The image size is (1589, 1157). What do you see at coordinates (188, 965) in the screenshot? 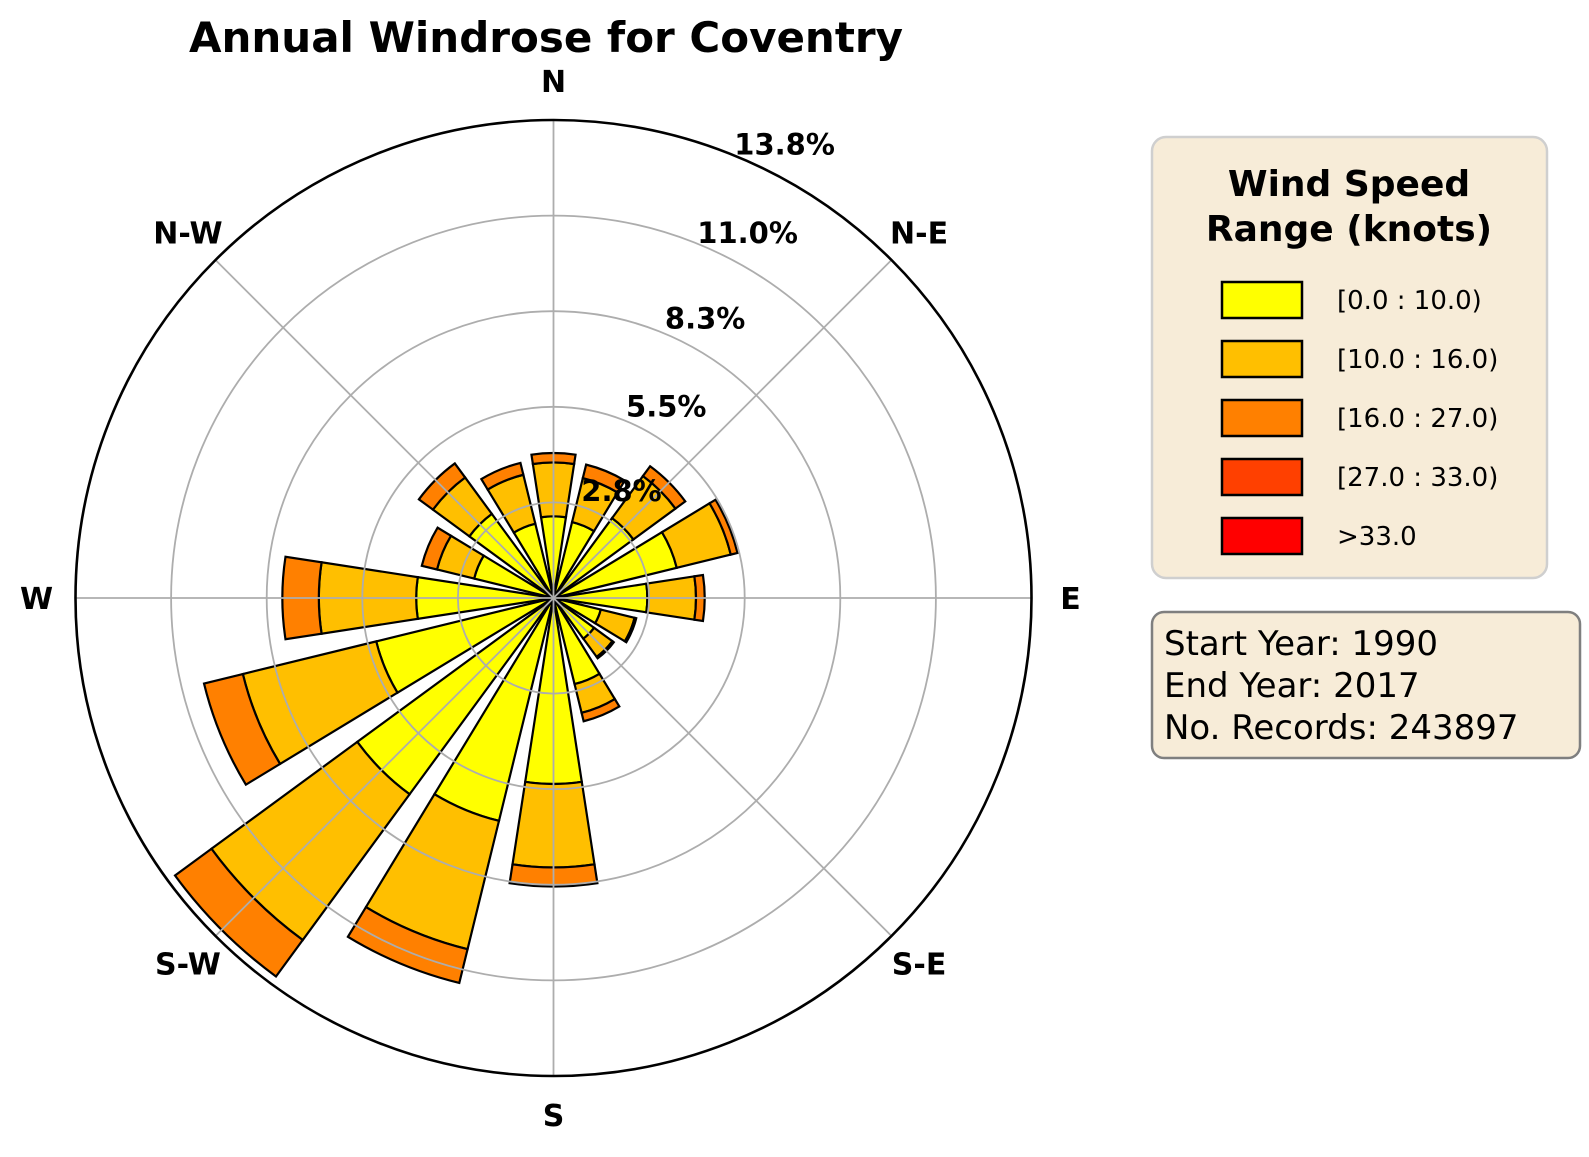
I see `compass-label-S-W: S-W` at bounding box center [188, 965].